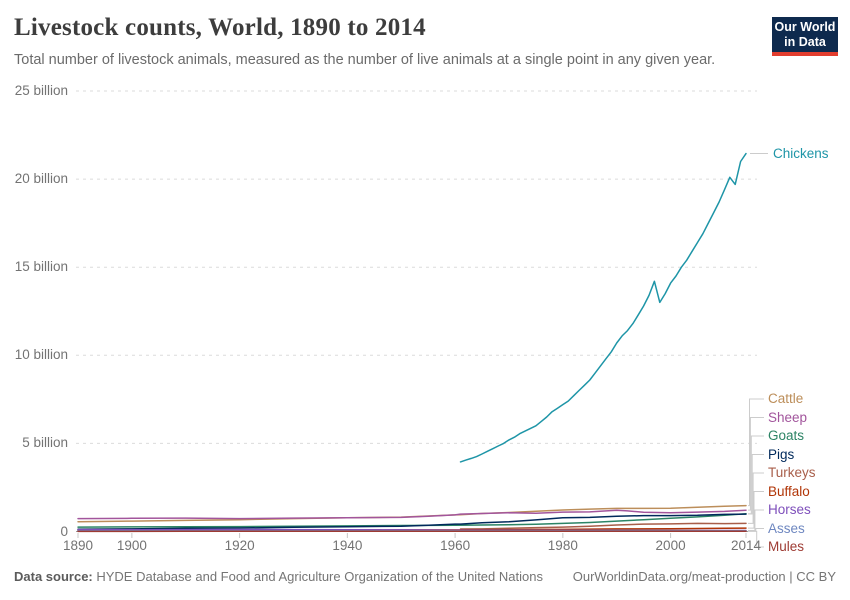  I want to click on legend-connector-pigs, so click(756, 484).